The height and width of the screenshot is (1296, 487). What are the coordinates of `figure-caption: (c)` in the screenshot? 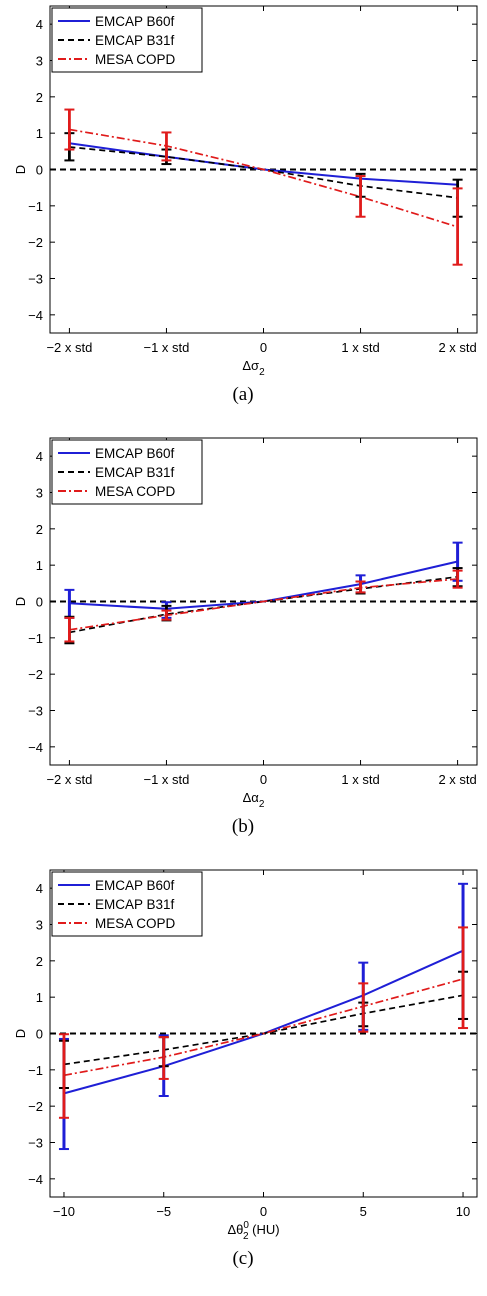 It's located at (242, 1258).